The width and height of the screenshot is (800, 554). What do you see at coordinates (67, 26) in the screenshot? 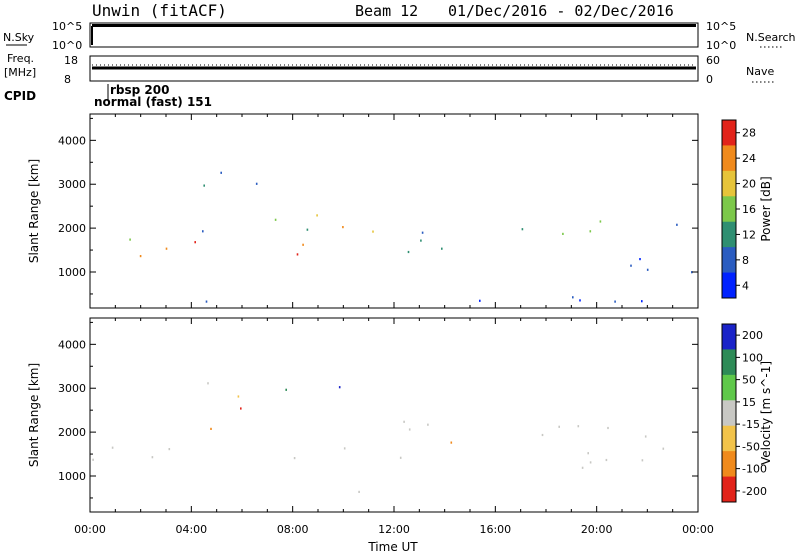
I see `nsky-tick-high: 10^5` at bounding box center [67, 26].